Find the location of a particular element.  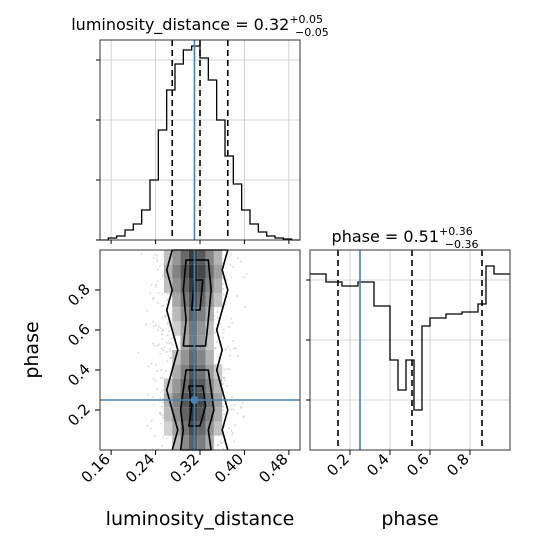

histogram-step is located at coordinates (410, 338).